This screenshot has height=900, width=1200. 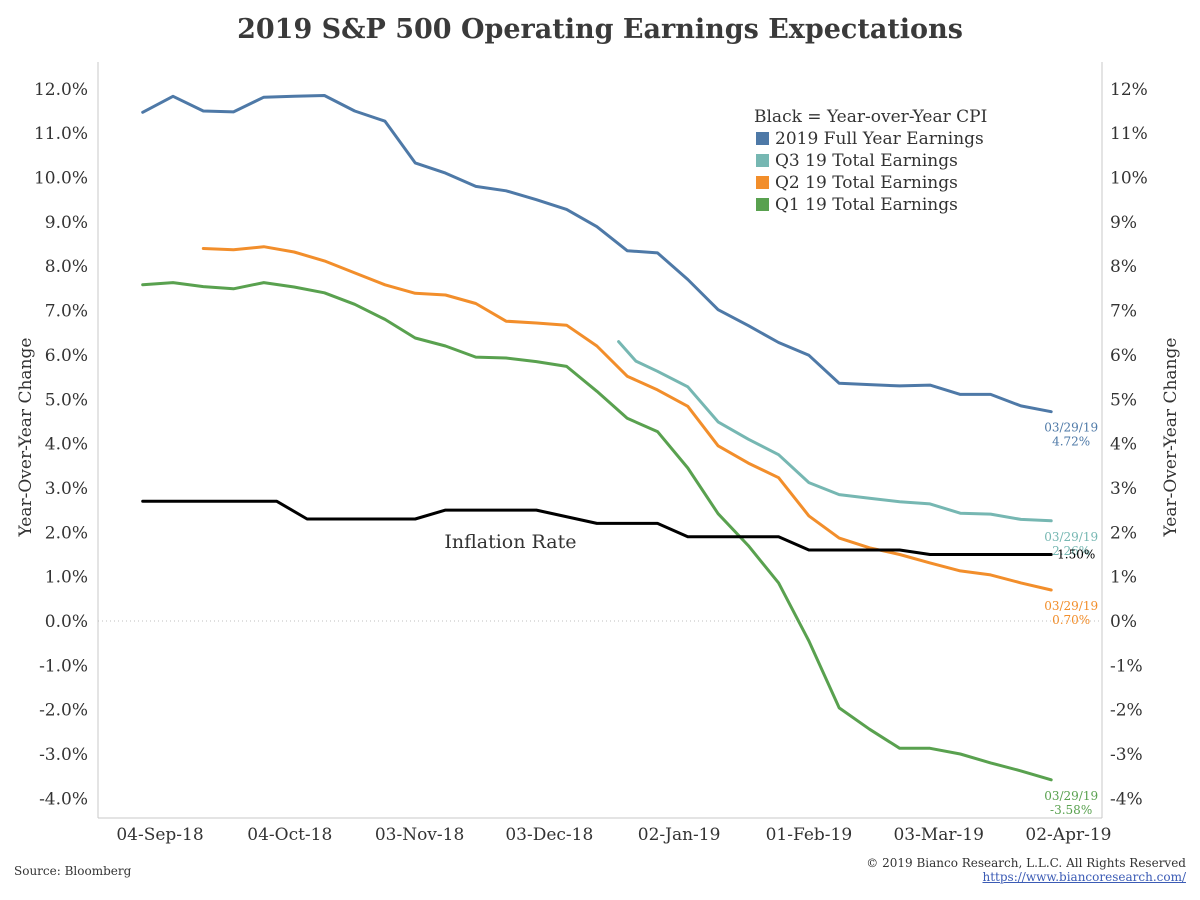 I want to click on y-tick-left: 3.0%, so click(x=66, y=489).